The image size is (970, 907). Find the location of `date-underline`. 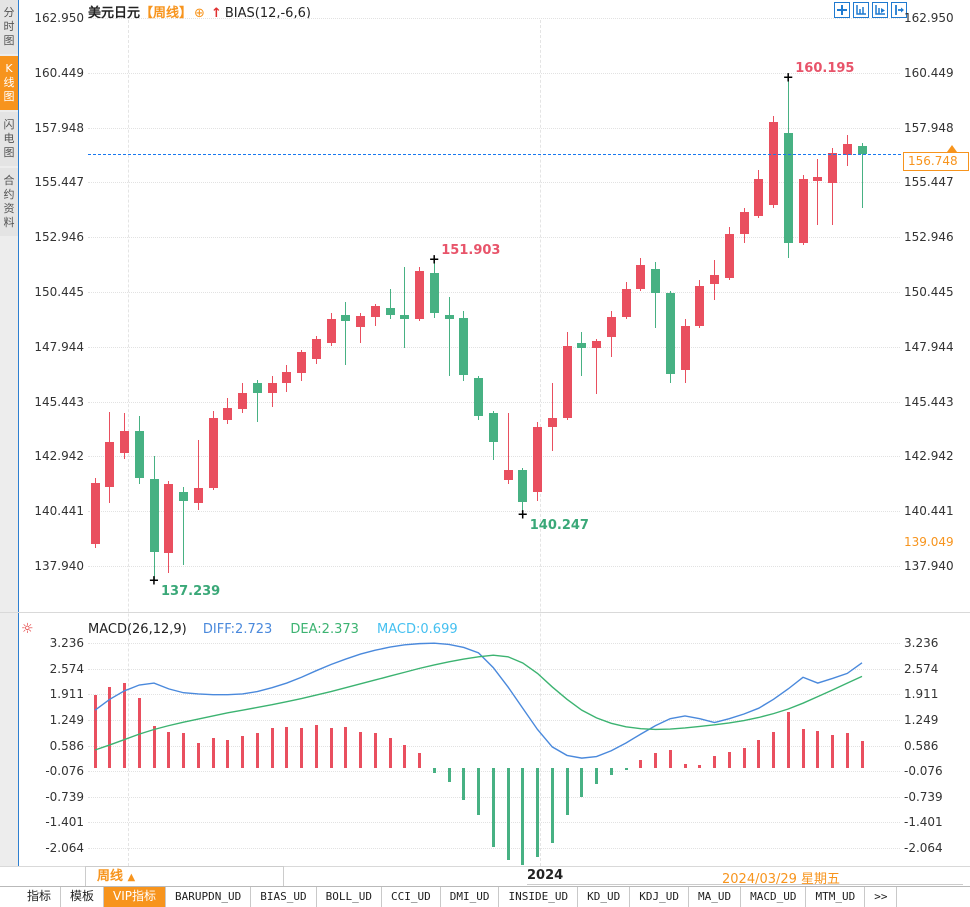

date-underline is located at coordinates (745, 884).